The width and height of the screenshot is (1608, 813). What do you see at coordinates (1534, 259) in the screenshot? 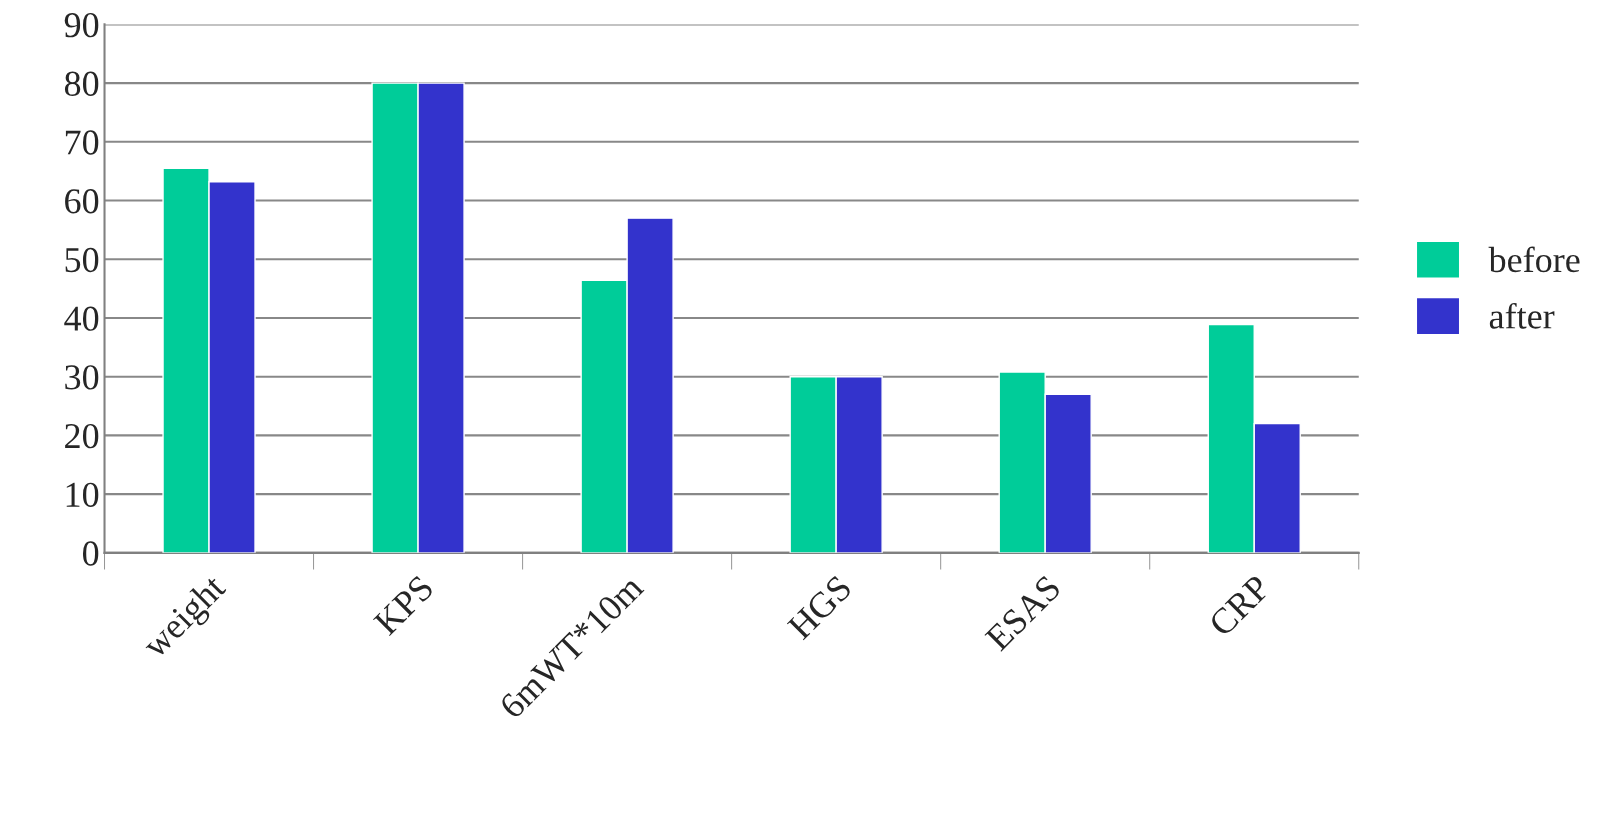
I see `legend-label: before` at bounding box center [1534, 259].